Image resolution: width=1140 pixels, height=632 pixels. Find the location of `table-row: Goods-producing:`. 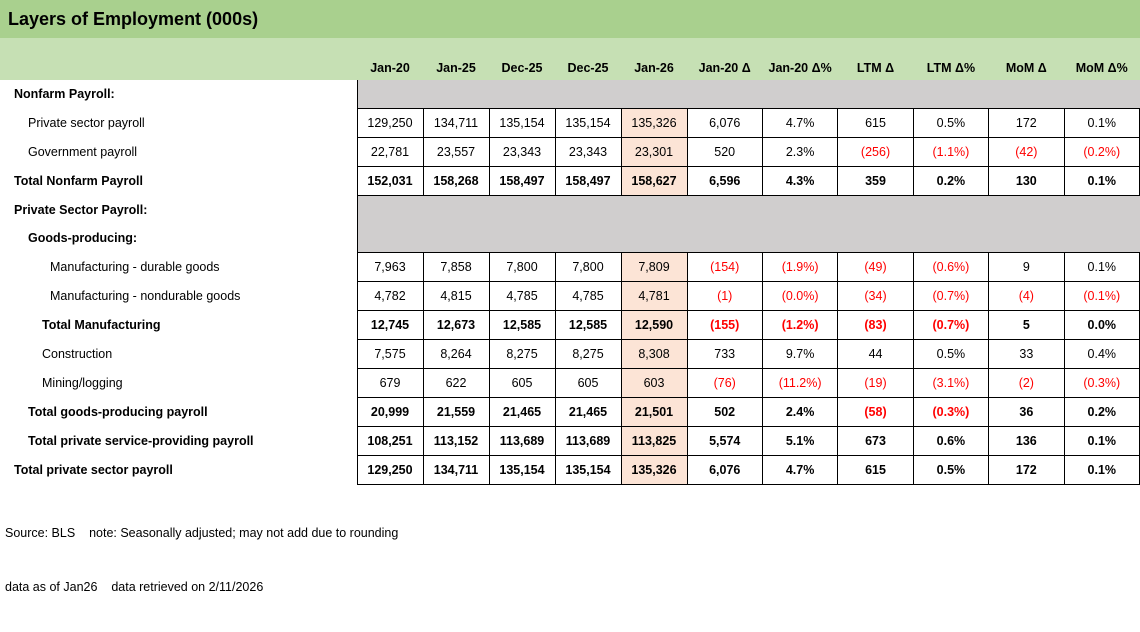

table-row: Goods-producing: is located at coordinates (570, 238).